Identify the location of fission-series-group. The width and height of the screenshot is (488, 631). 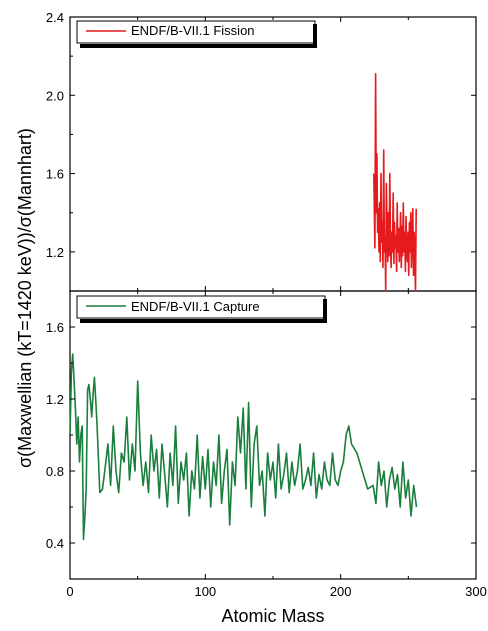
(395, 182).